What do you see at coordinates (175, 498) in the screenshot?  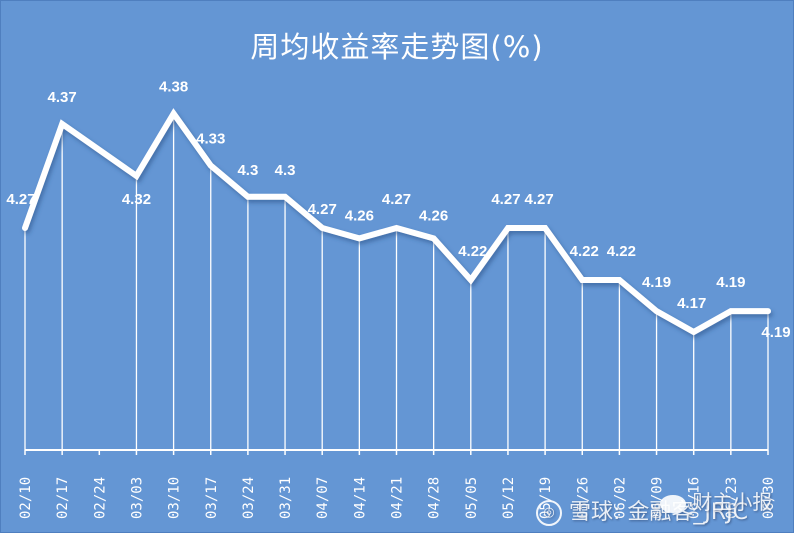 I see `tick-label: 03/10` at bounding box center [175, 498].